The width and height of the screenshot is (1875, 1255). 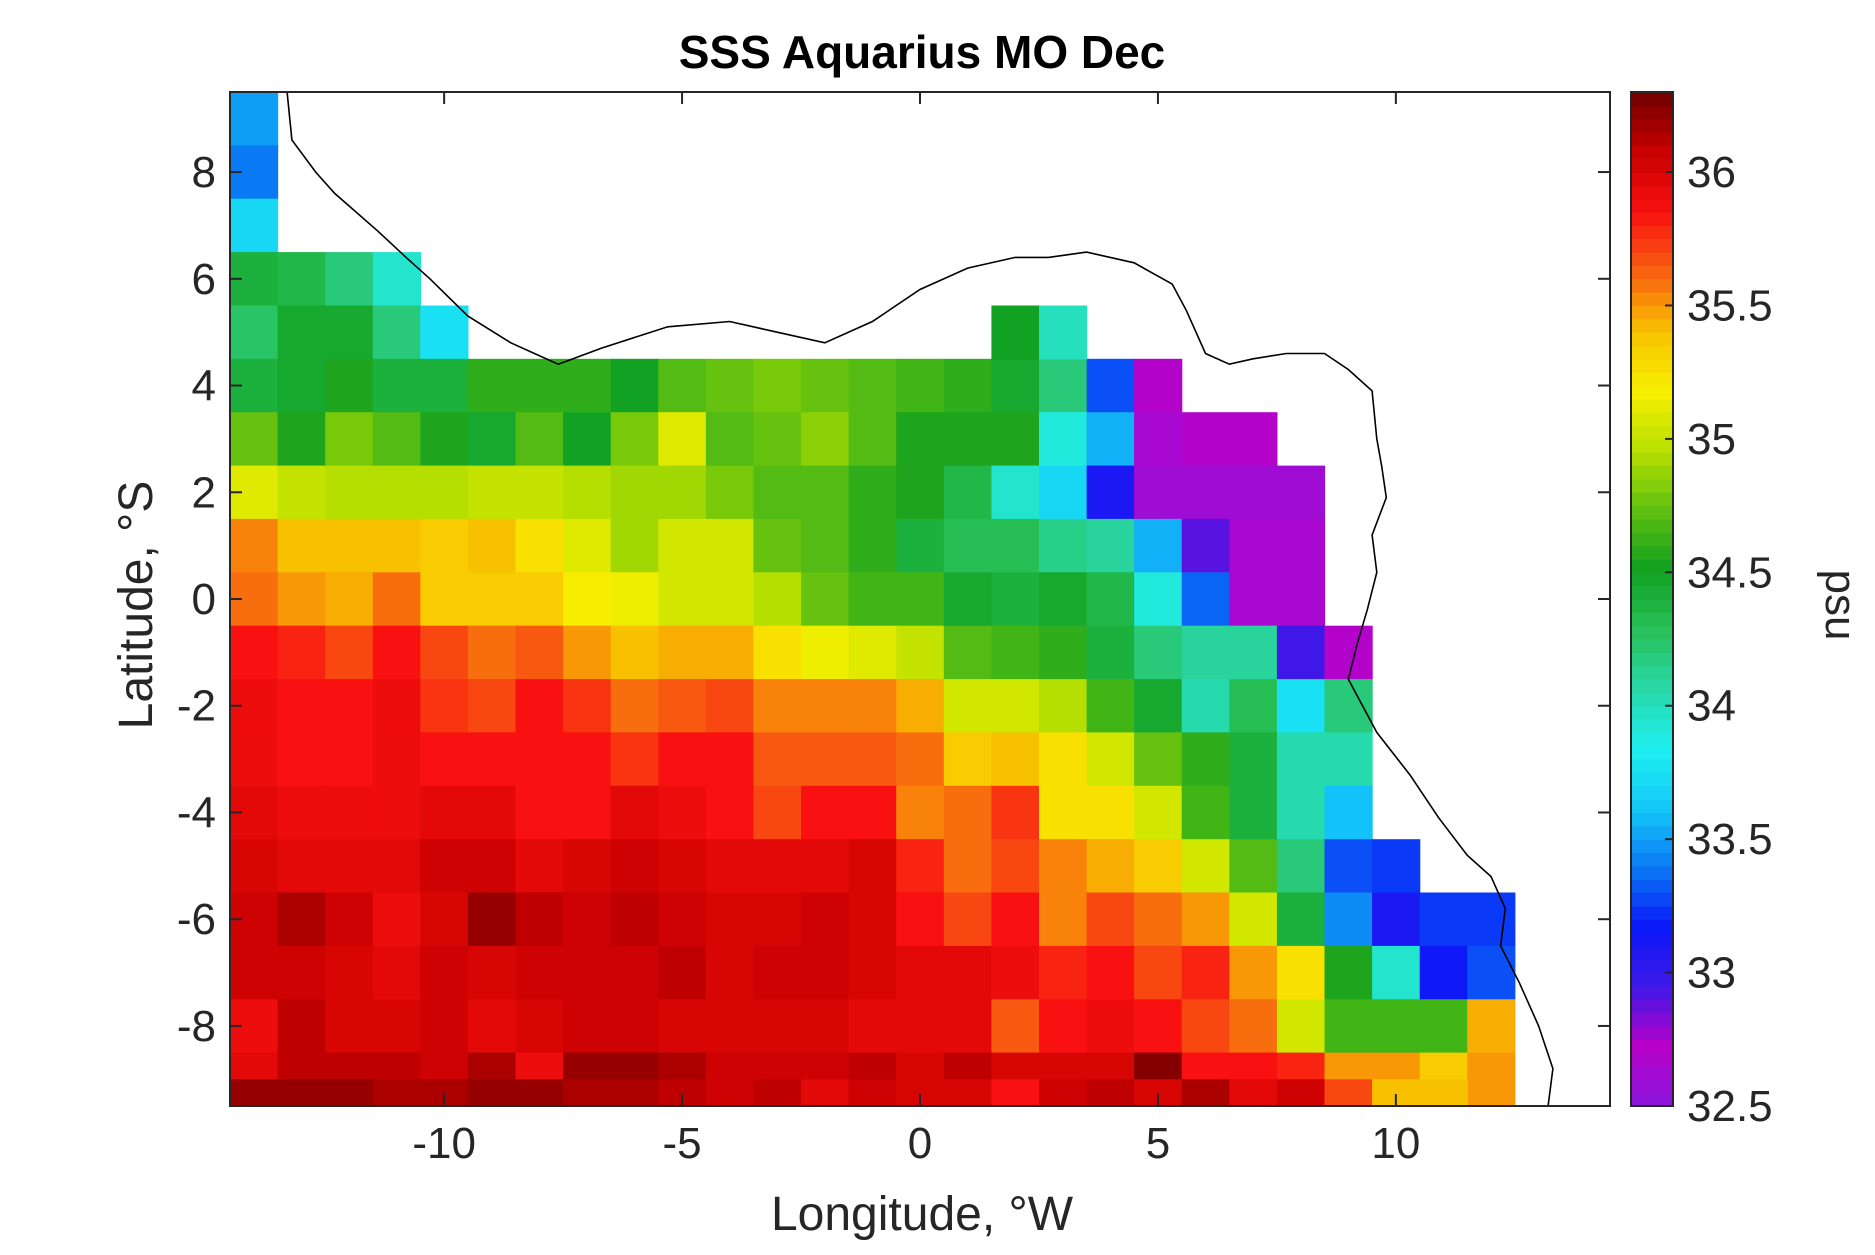 I want to click on y-tick-label: -6, so click(x=196, y=919).